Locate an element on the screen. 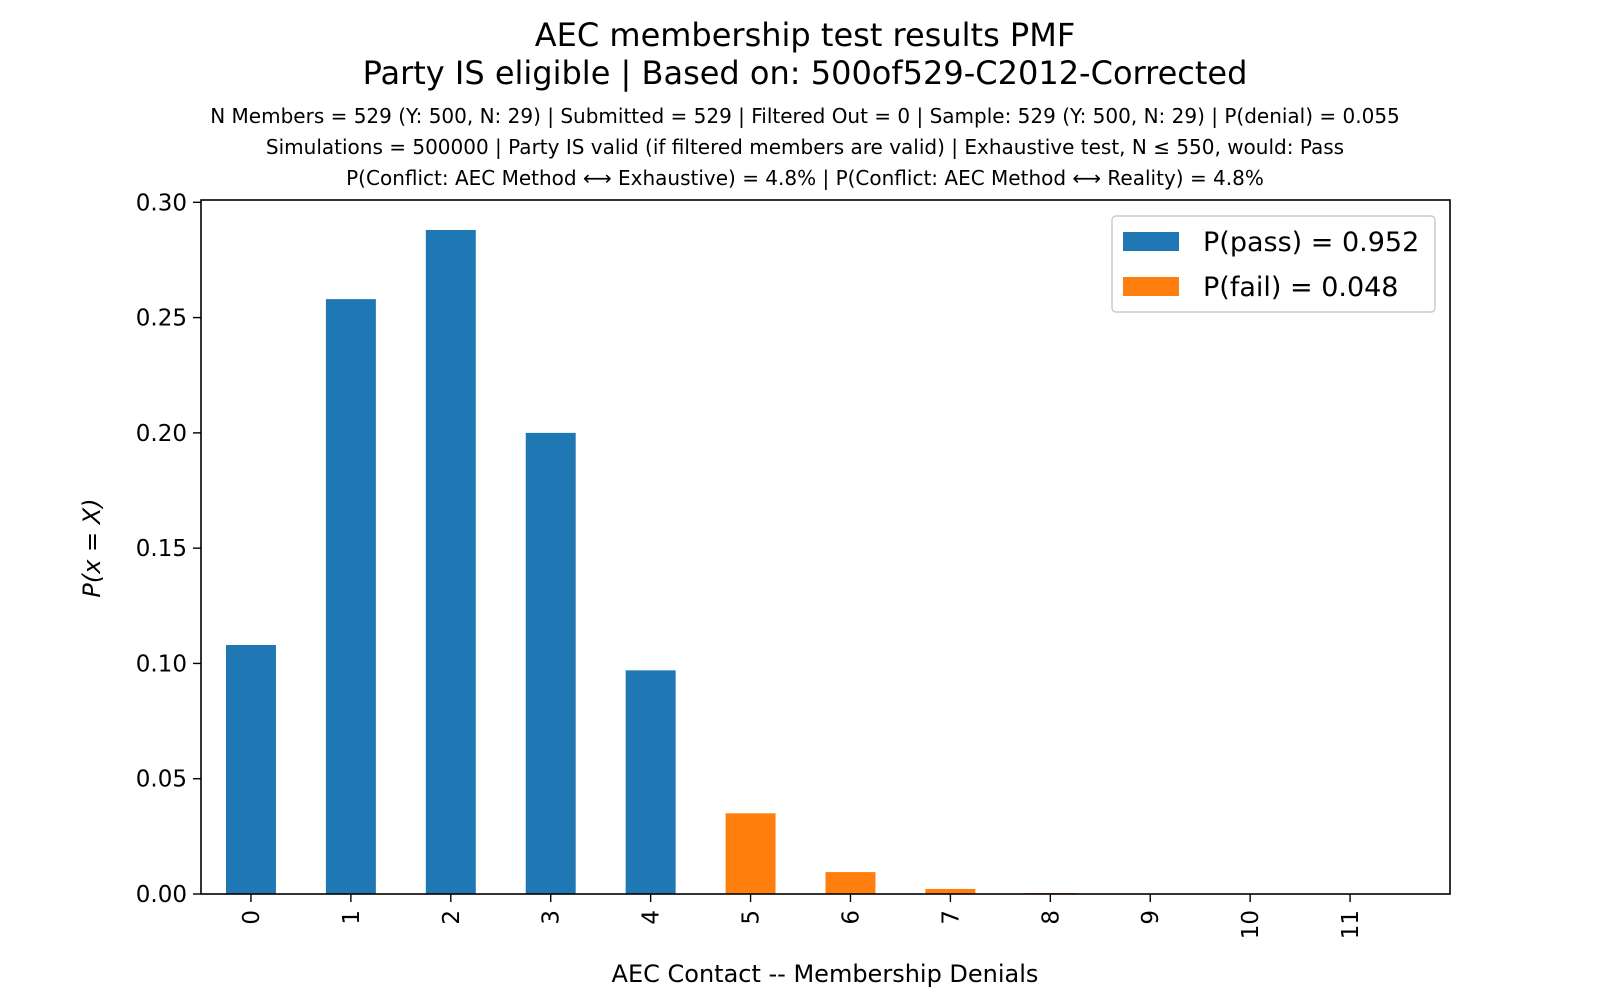 This screenshot has height=1000, width=1600. x-tick-label: 9 is located at coordinates (1151, 917).